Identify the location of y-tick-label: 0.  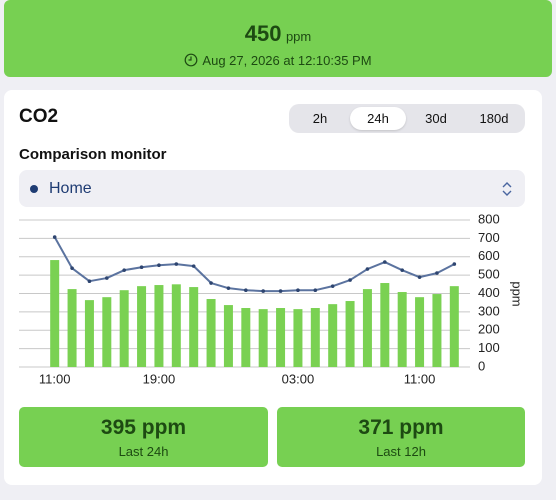
(481, 365).